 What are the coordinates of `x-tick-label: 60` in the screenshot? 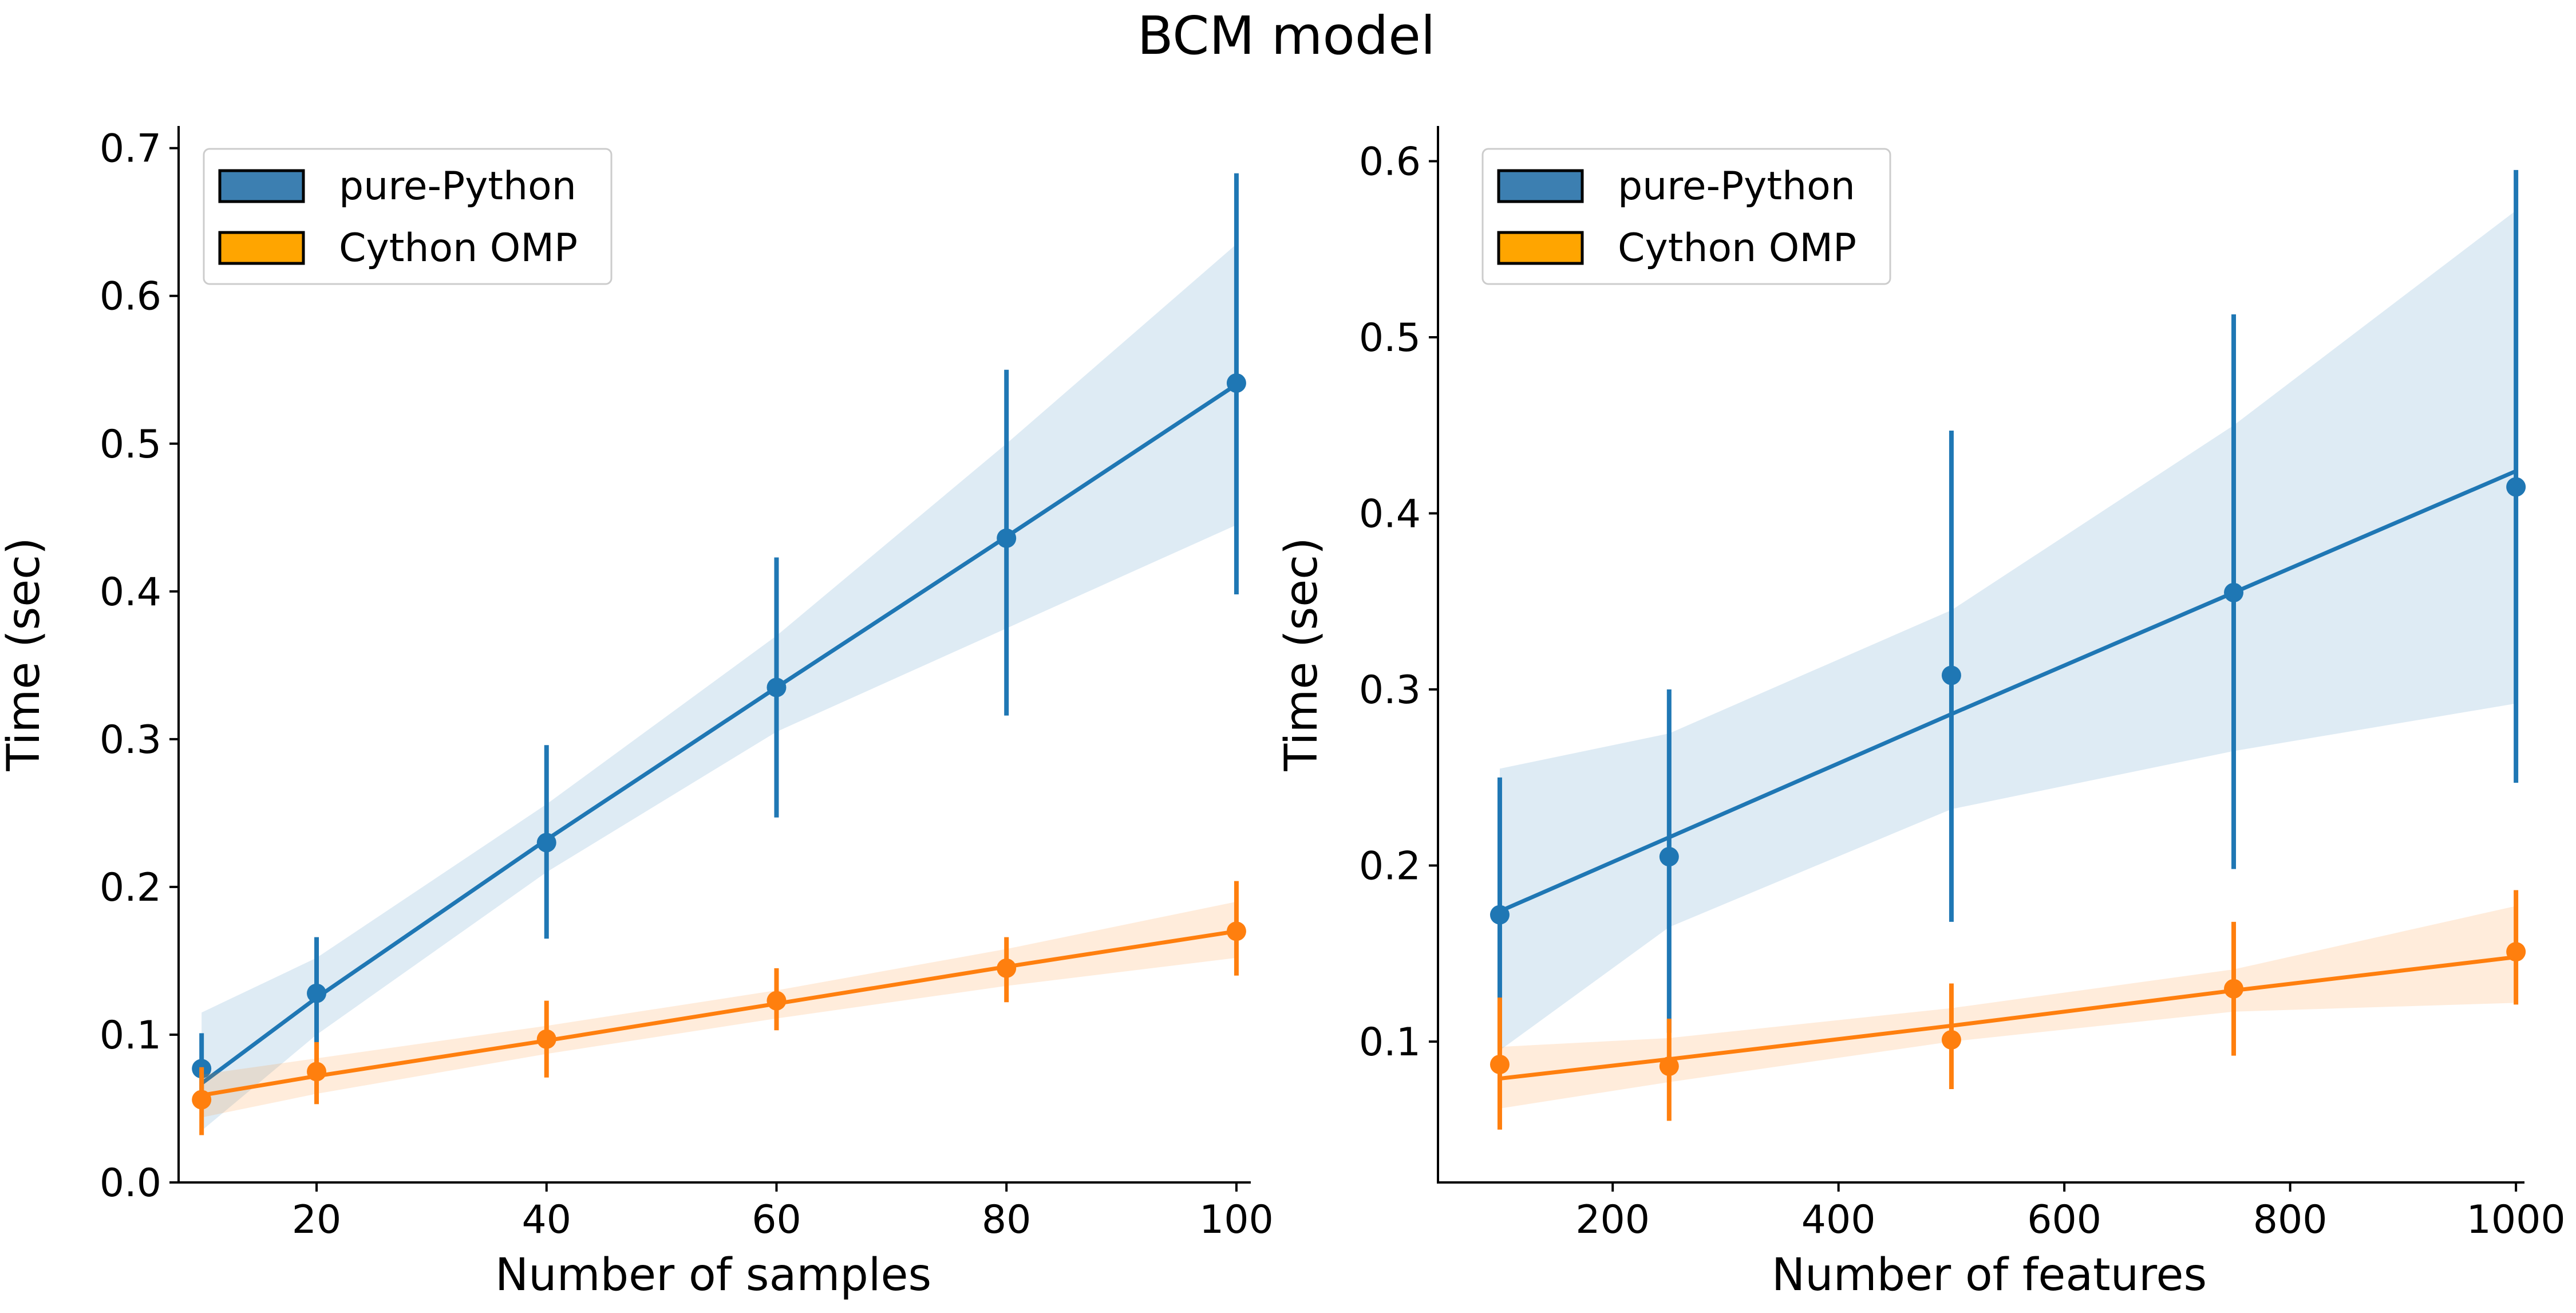 It's located at (776, 1220).